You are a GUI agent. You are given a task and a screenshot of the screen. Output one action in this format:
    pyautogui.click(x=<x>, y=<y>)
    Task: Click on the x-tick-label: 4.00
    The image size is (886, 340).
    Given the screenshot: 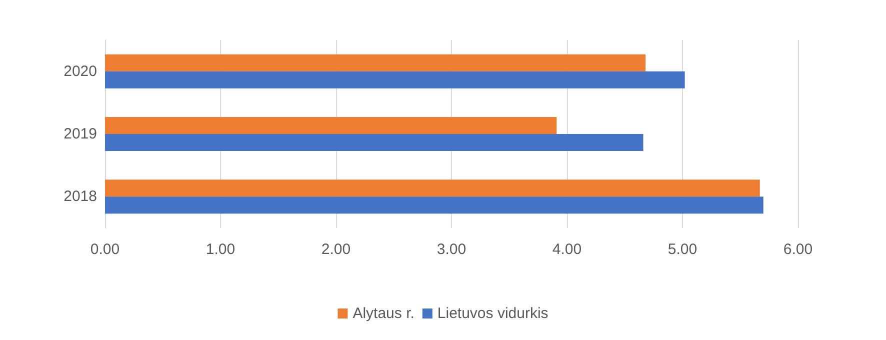 What is the action you would take?
    pyautogui.click(x=567, y=249)
    